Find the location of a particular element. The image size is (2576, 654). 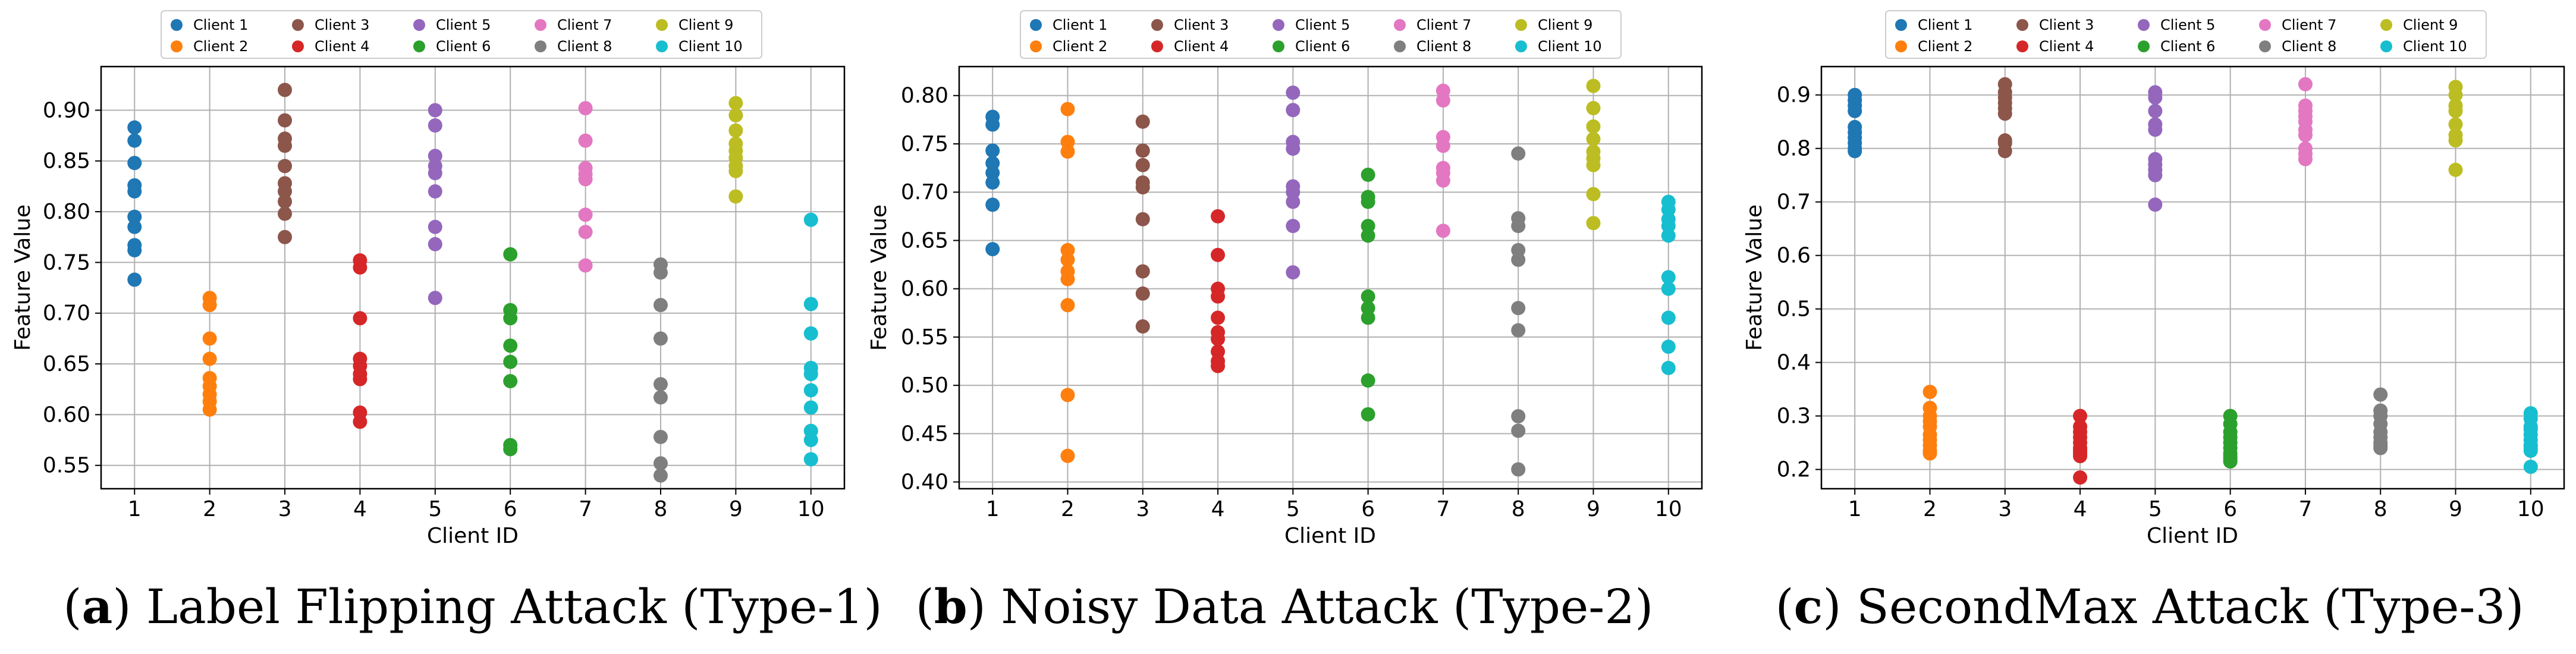

y-tick-label: 0.40 is located at coordinates (924, 483).